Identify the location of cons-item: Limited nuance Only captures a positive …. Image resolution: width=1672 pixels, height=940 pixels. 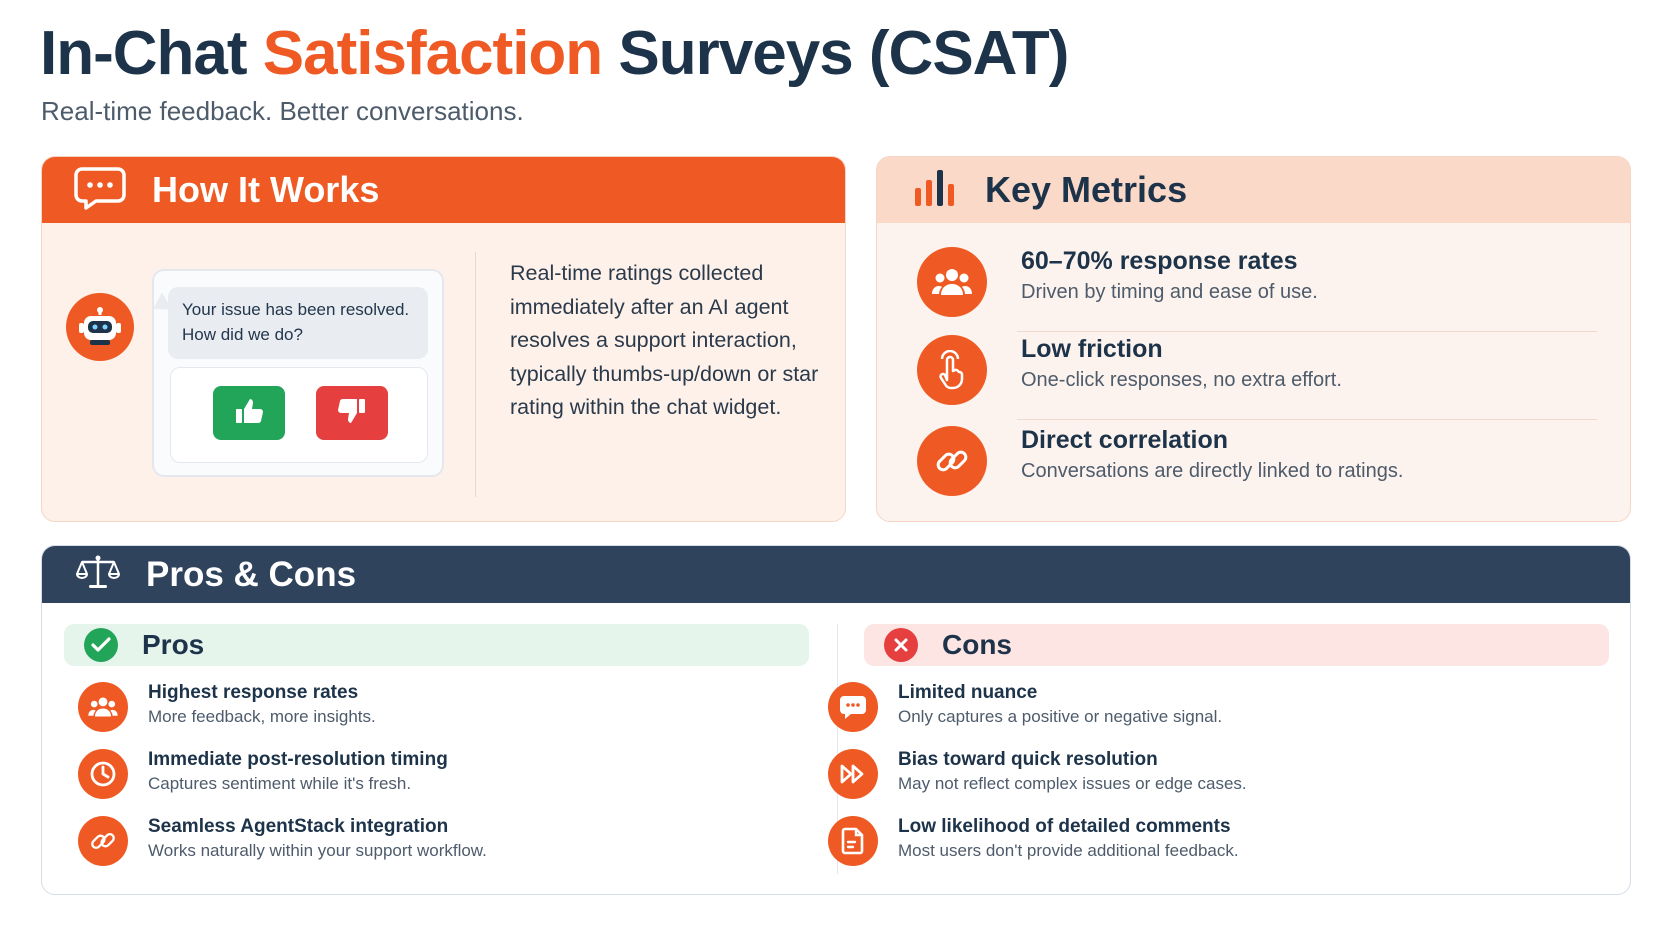
(1178, 712).